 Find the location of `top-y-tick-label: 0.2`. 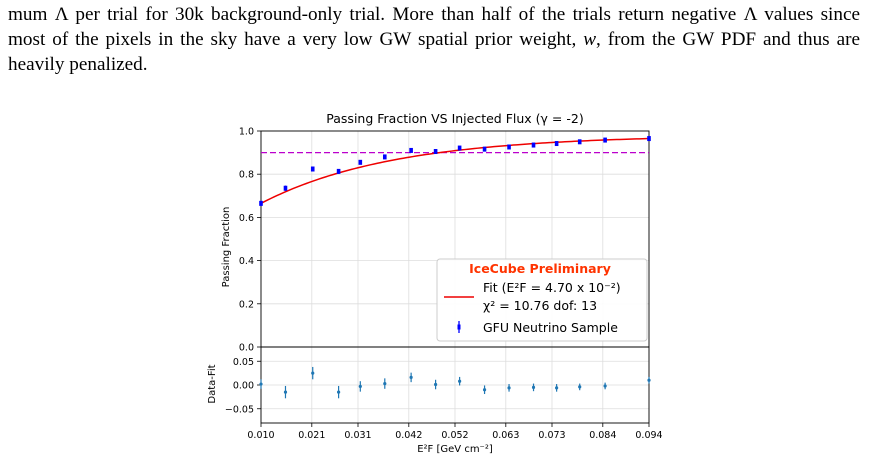

top-y-tick-label: 0.2 is located at coordinates (246, 304).